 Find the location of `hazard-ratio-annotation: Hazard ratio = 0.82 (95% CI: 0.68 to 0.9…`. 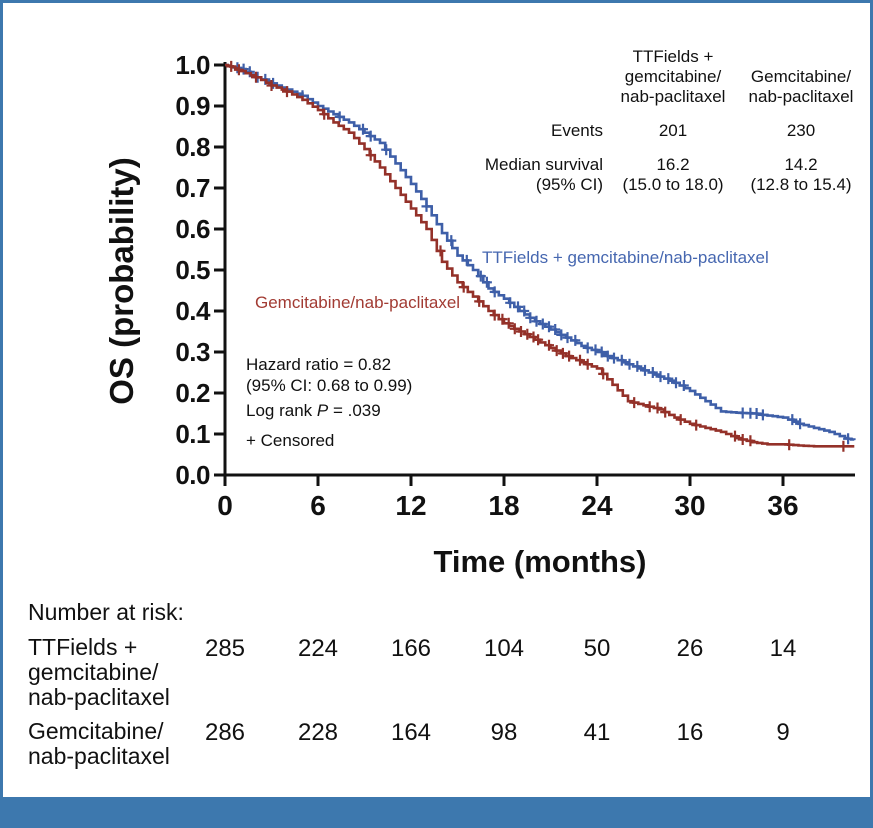

hazard-ratio-annotation: Hazard ratio = 0.82 (95% CI: 0.68 to 0.9… is located at coordinates (329, 375).